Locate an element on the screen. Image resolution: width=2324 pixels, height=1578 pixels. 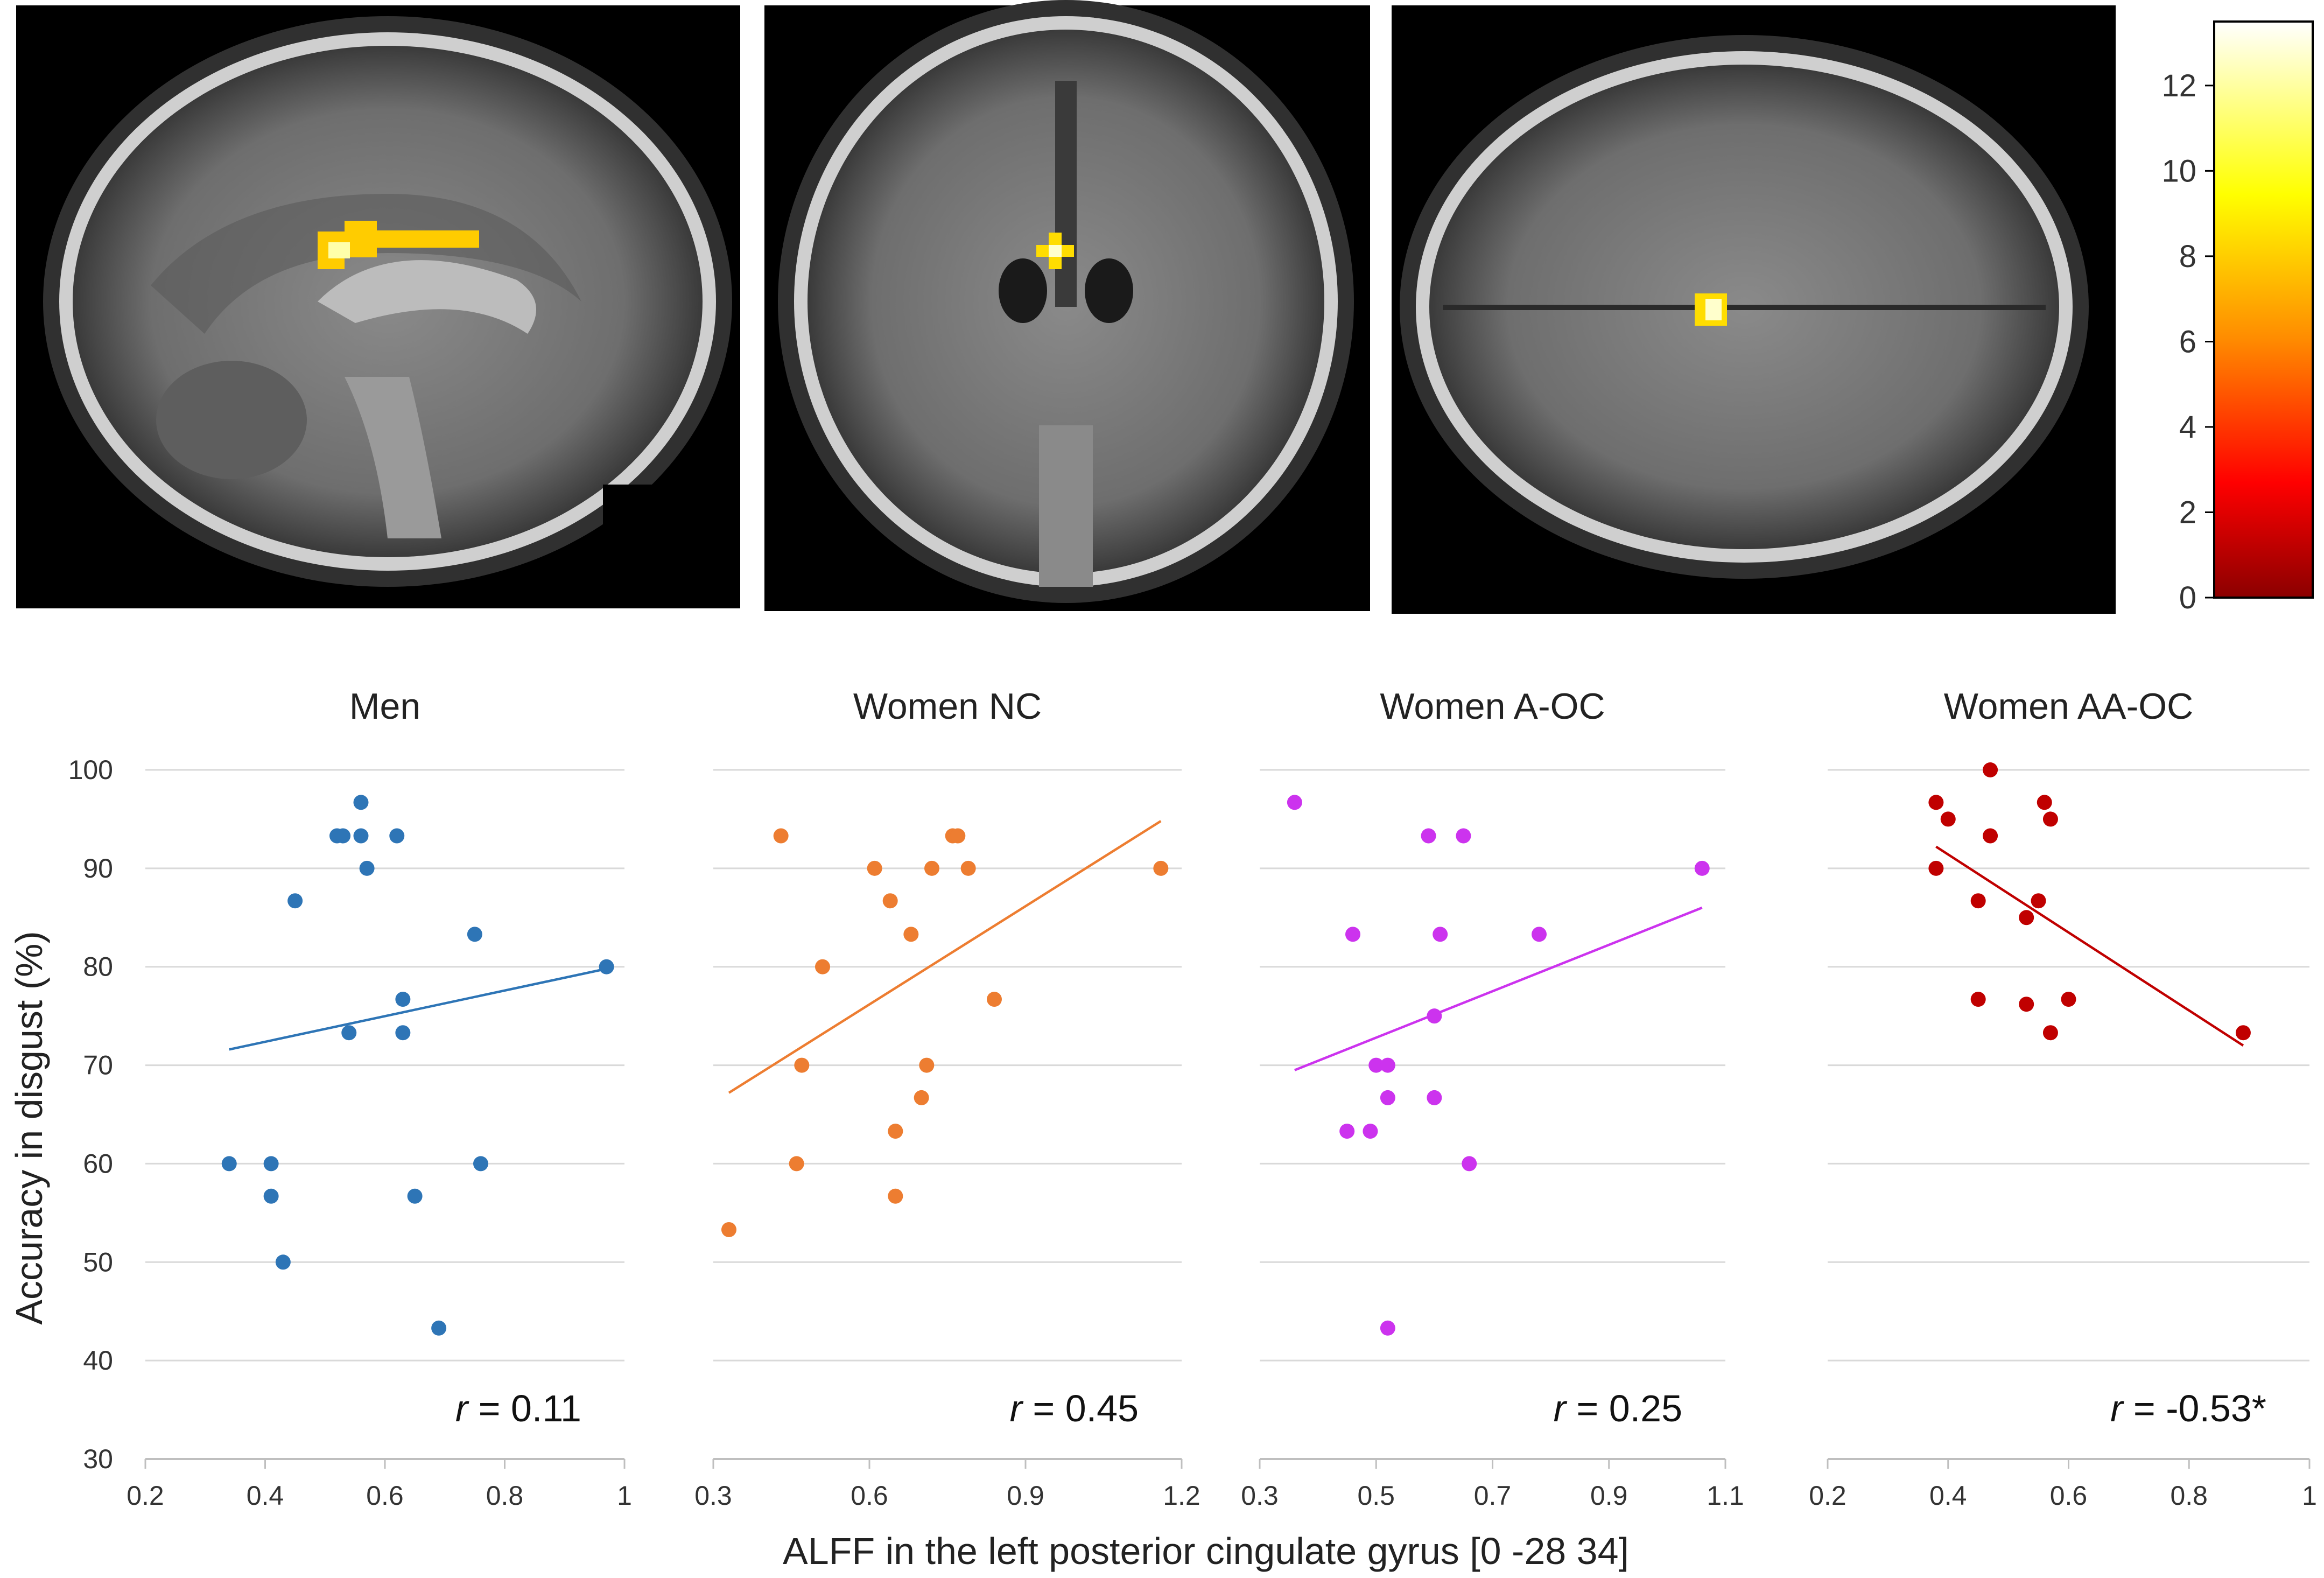
colorbar: 0 2 4 6 8 10 12 is located at coordinates (2237, 318).